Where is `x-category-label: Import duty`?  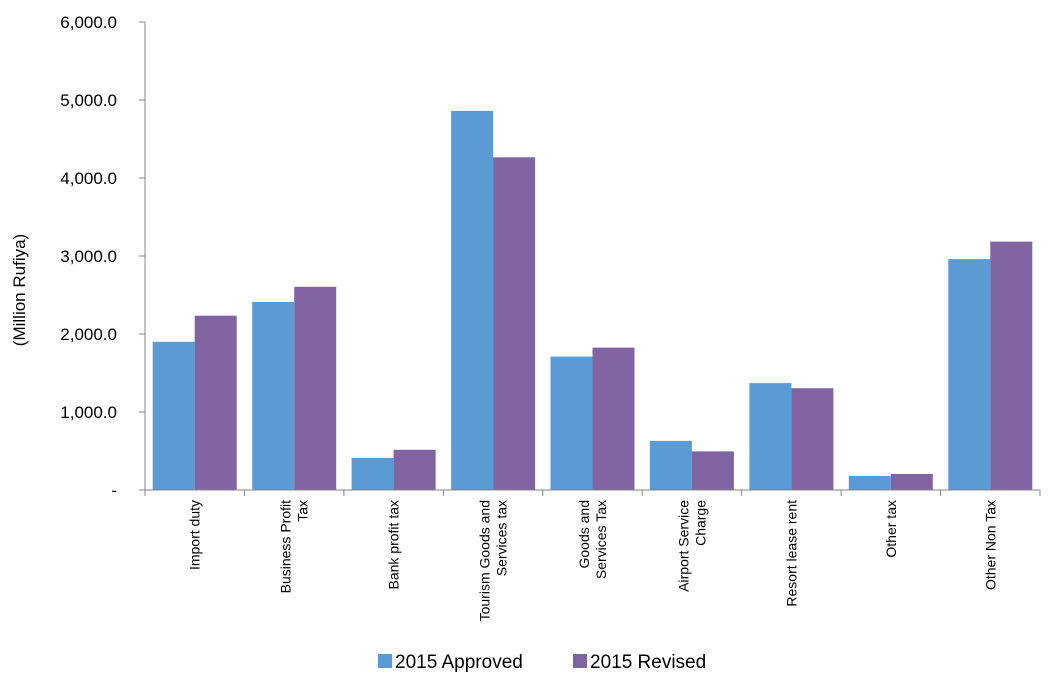
x-category-label: Import duty is located at coordinates (195, 535).